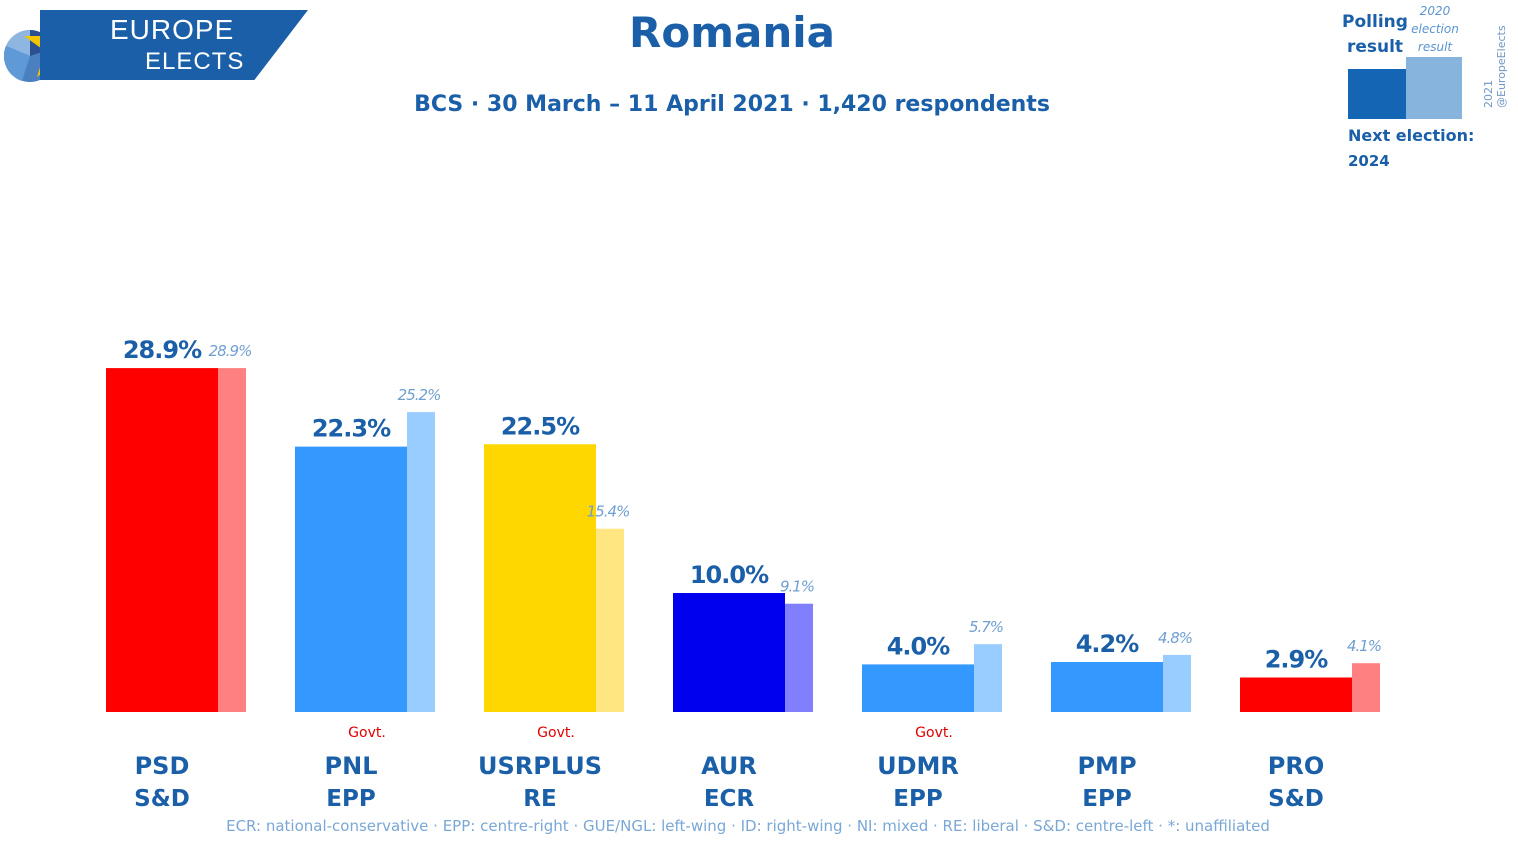 Image resolution: width=1518 pixels, height=855 pixels. What do you see at coordinates (230, 351) in the screenshot?
I see `previous-value-label: 28.9%` at bounding box center [230, 351].